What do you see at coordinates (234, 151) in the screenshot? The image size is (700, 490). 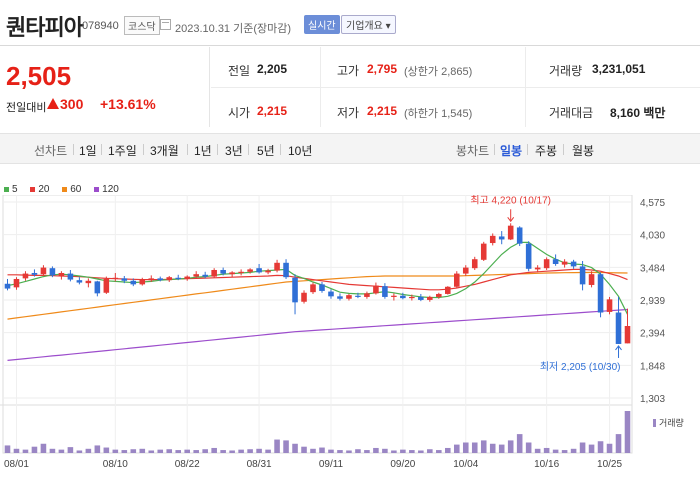 I see `period-3y: 3년` at bounding box center [234, 151].